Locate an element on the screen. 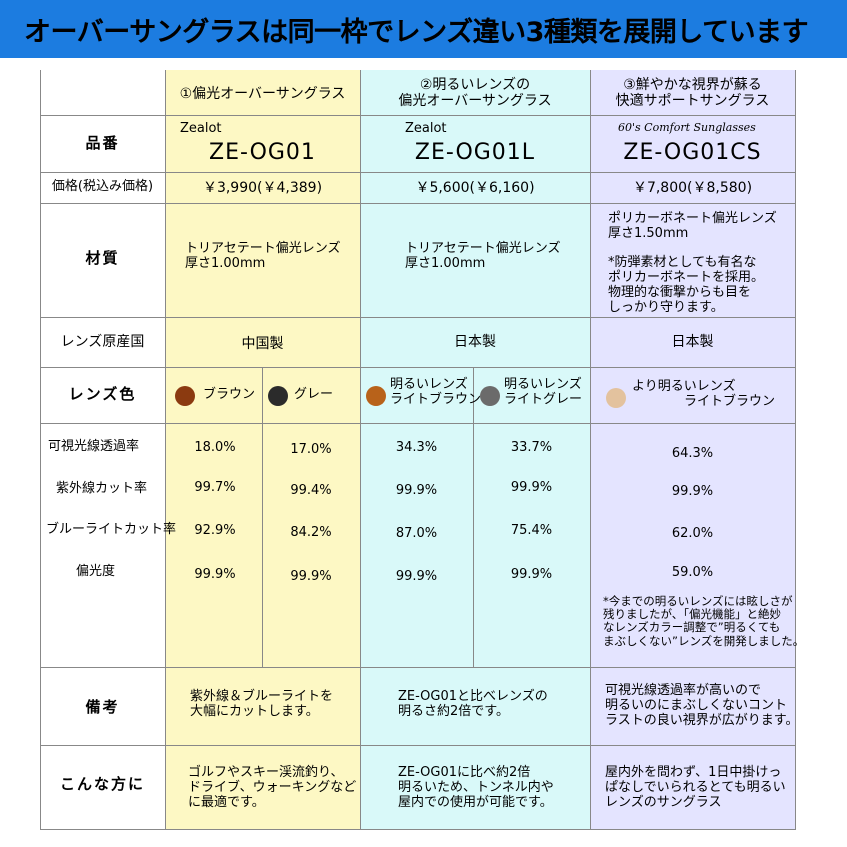 This screenshot has height=847, width=847. origin-og01cs: 日本製 is located at coordinates (692, 342).